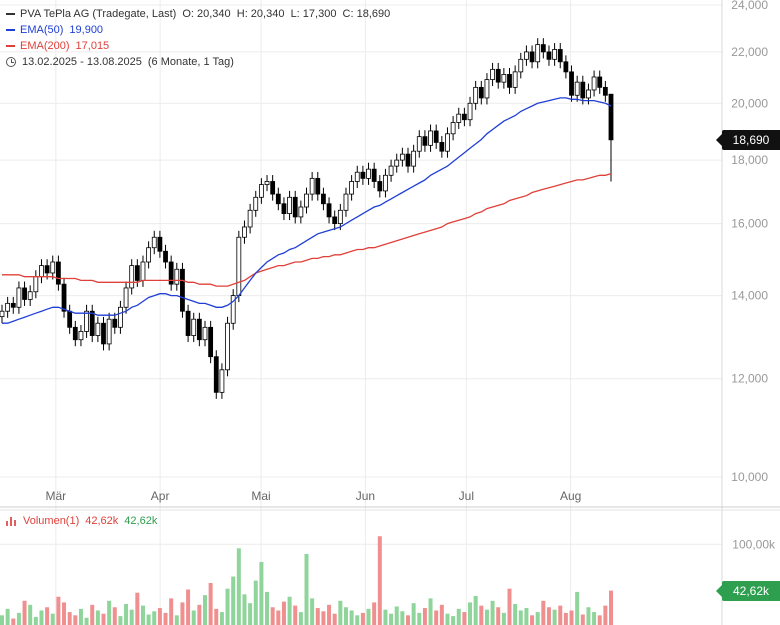  What do you see at coordinates (198, 30) in the screenshot?
I see `legend-ema50: EMA(50) 19,900` at bounding box center [198, 30].